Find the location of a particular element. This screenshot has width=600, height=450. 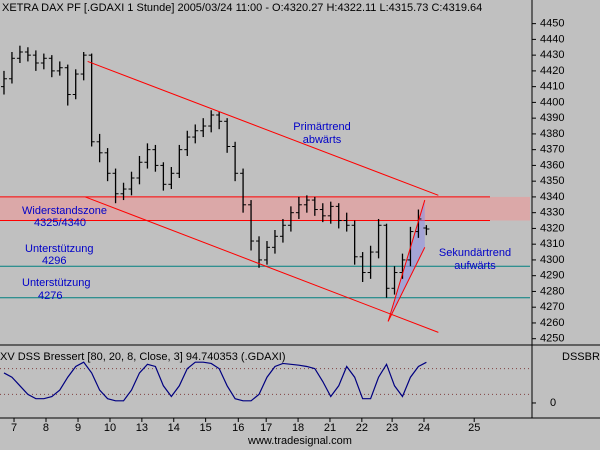

y-tick-label: 4420 is located at coordinates (552, 71).